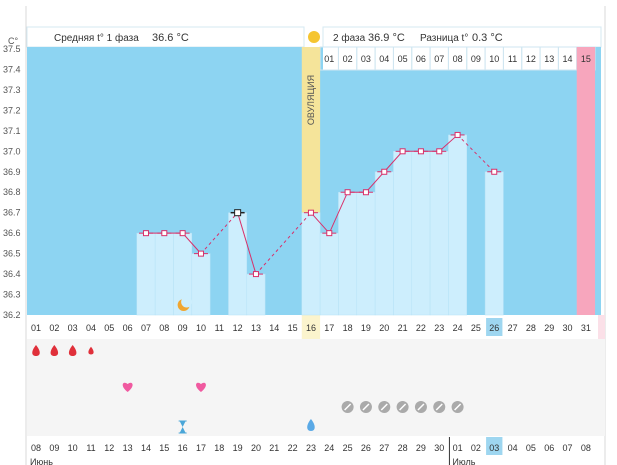  What do you see at coordinates (12, 233) in the screenshot?
I see `y-tick-label: 36.6` at bounding box center [12, 233].